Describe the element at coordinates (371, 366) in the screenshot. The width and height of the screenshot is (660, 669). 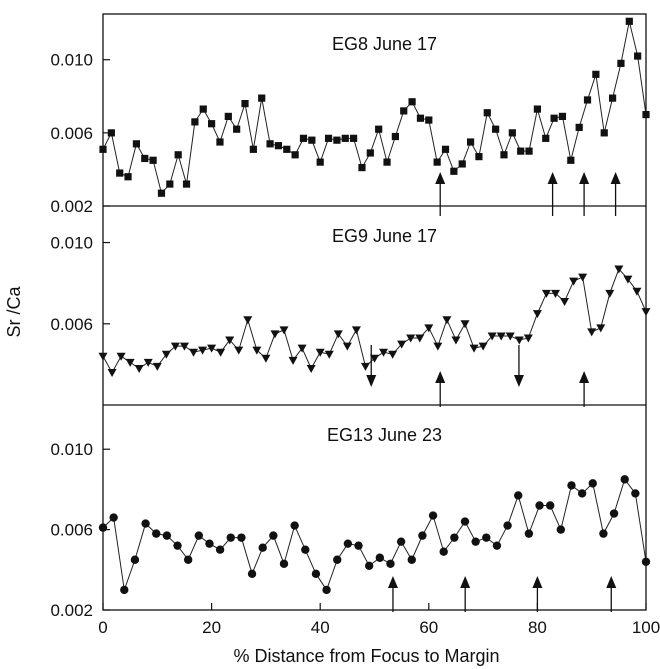
I see `arrow-down-marker` at that location.